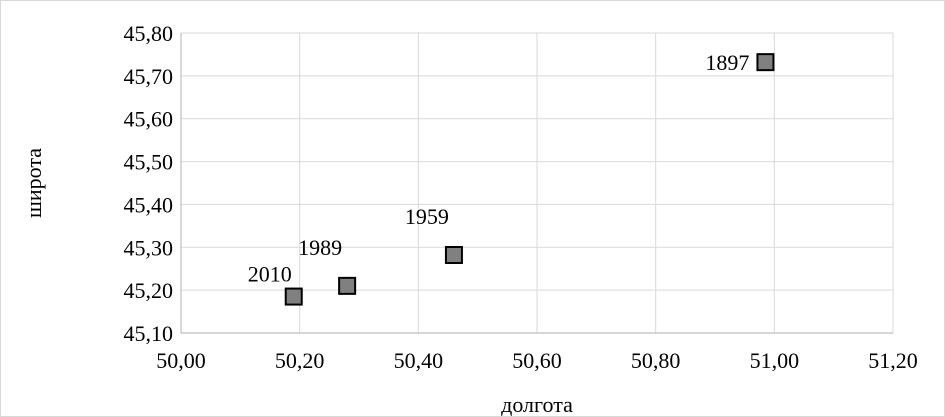 Image resolution: width=945 pixels, height=417 pixels. I want to click on x-tick-label: 51,20, so click(893, 360).